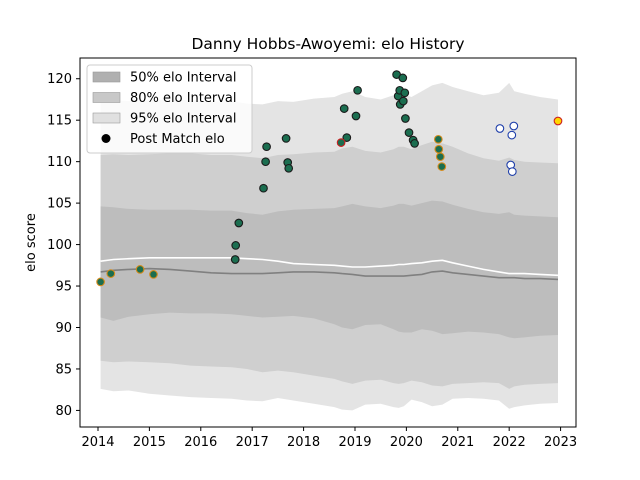  Describe the element at coordinates (106, 138) in the screenshot. I see `legend-marker` at that location.